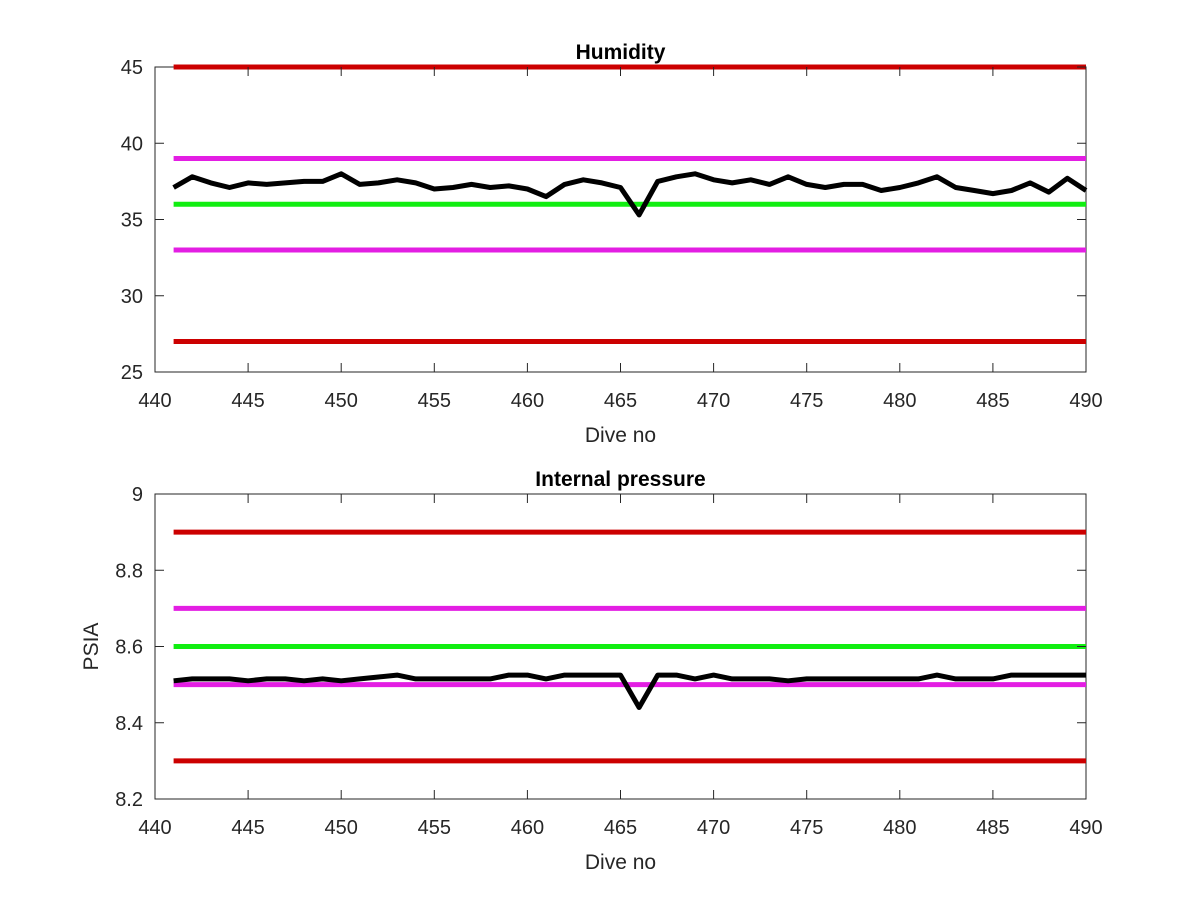  I want to click on y-tick-label: 9, so click(137, 495).